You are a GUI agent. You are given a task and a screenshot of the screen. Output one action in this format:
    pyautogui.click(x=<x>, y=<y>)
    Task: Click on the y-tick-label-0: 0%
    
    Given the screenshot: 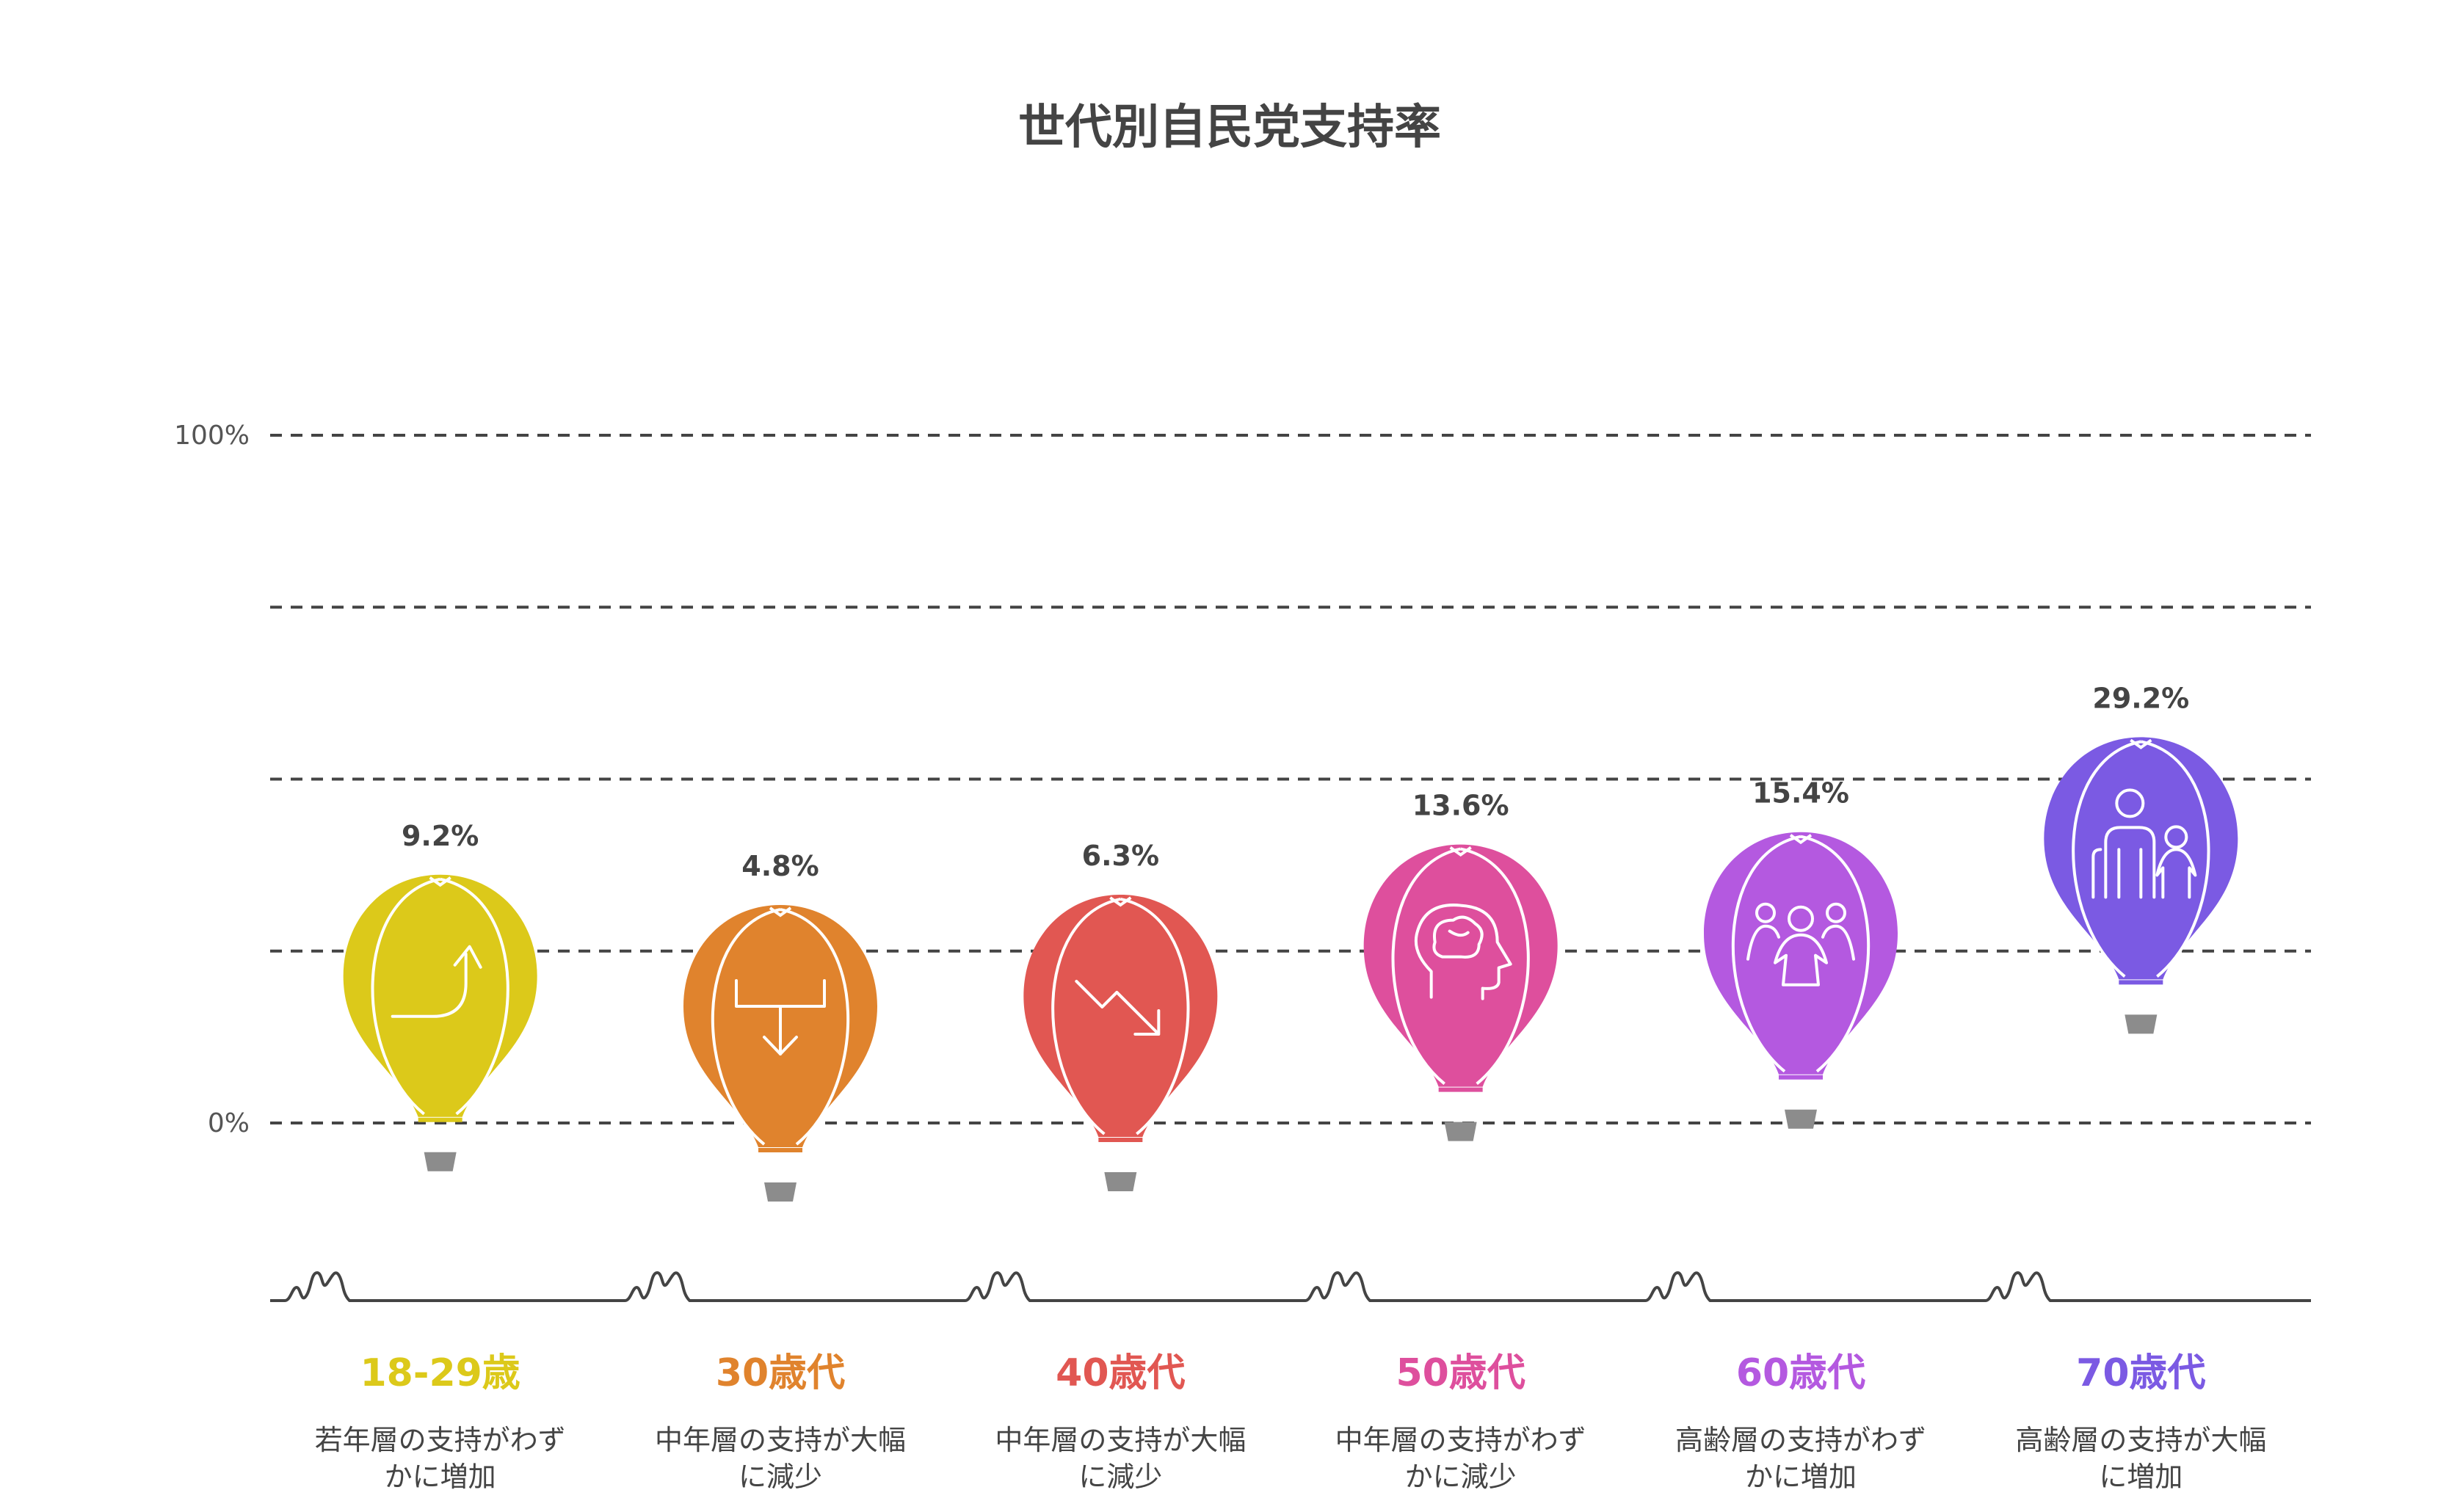 What is the action you would take?
    pyautogui.click(x=229, y=1123)
    